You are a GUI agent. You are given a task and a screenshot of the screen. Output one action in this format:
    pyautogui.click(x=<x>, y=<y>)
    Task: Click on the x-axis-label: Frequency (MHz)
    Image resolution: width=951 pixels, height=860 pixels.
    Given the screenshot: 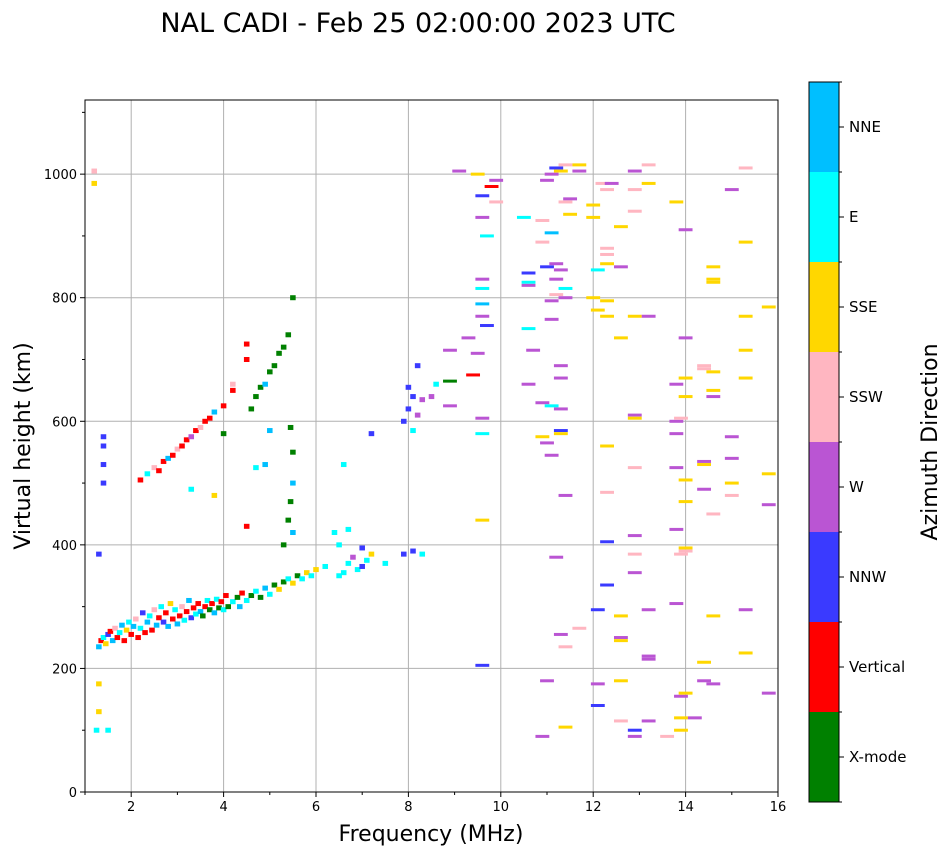 What is the action you would take?
    pyautogui.click(x=431, y=834)
    